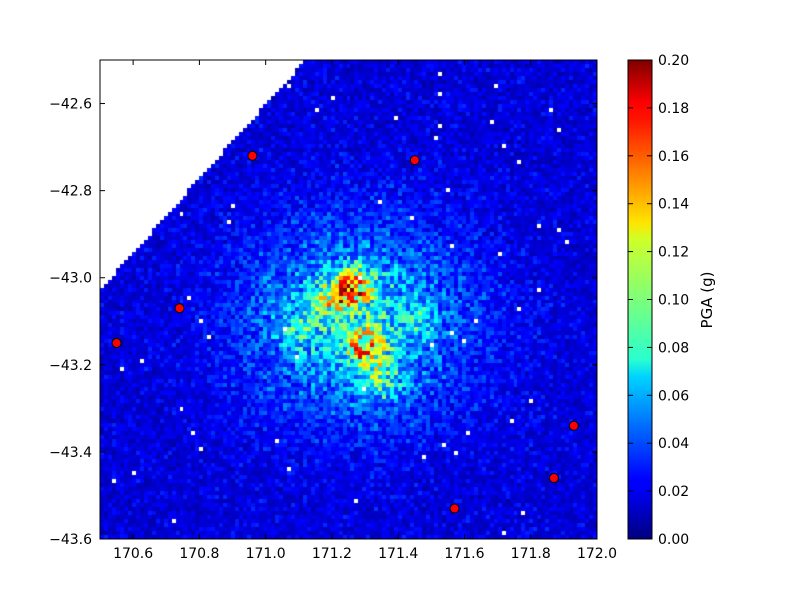 Image resolution: width=800 pixels, height=600 pixels. I want to click on colorbar-tick-label: 0.06, so click(673, 396).